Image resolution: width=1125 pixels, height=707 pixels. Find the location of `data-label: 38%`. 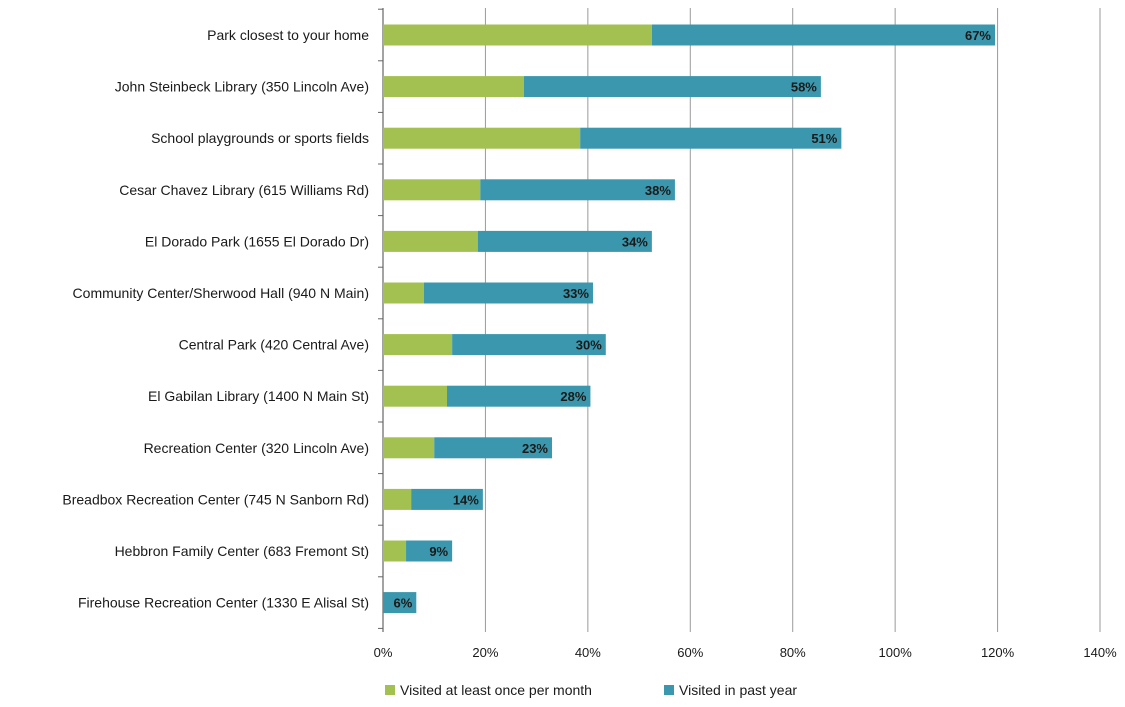

data-label: 38% is located at coordinates (658, 190).